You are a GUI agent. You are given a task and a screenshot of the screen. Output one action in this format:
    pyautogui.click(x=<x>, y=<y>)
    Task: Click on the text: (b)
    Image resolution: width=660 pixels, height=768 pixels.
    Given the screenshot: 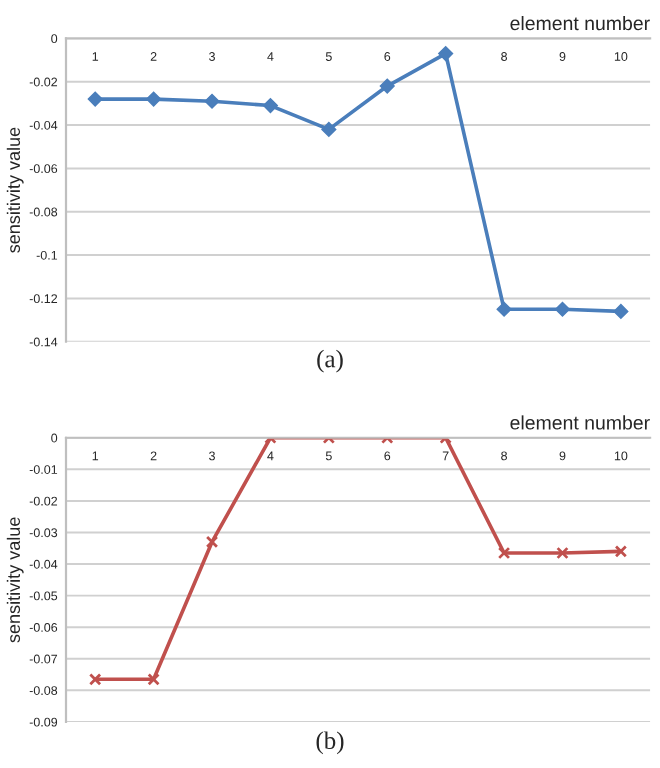 What is the action you would take?
    pyautogui.click(x=330, y=743)
    